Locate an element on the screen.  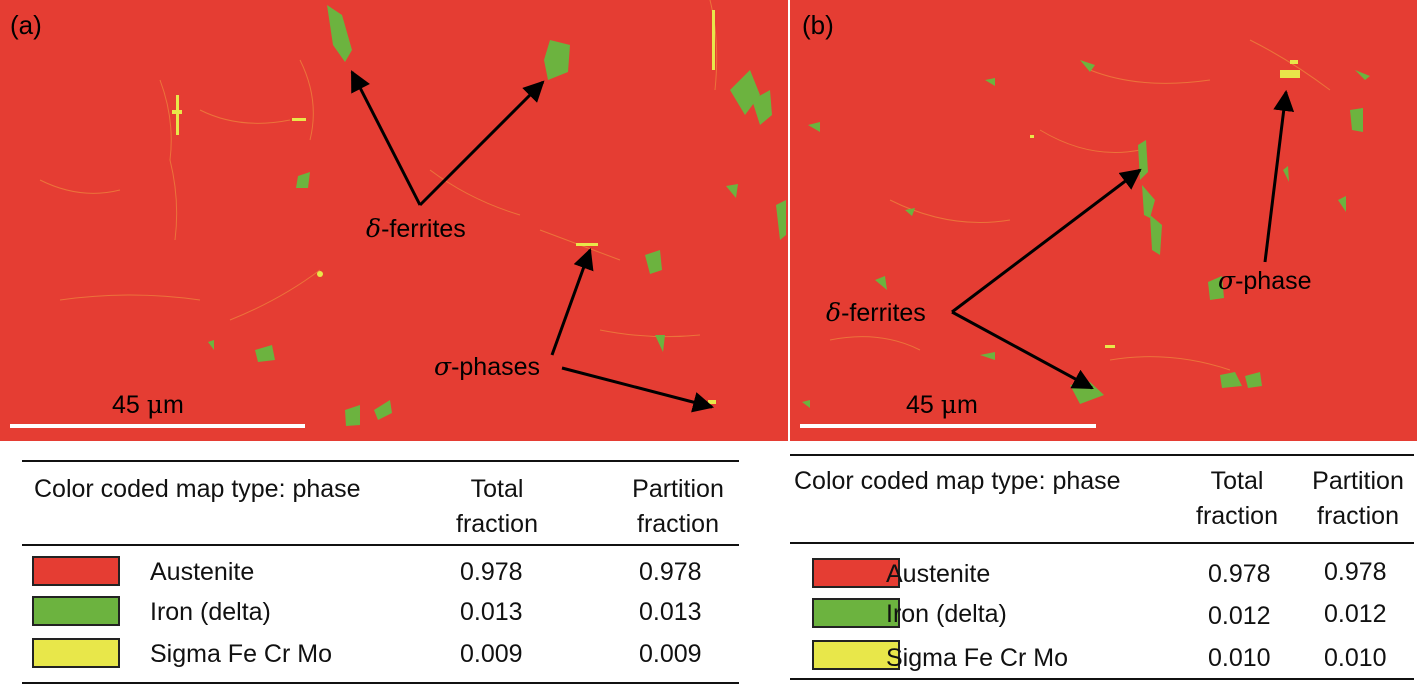
row-partition: 0.009 is located at coordinates (670, 654).